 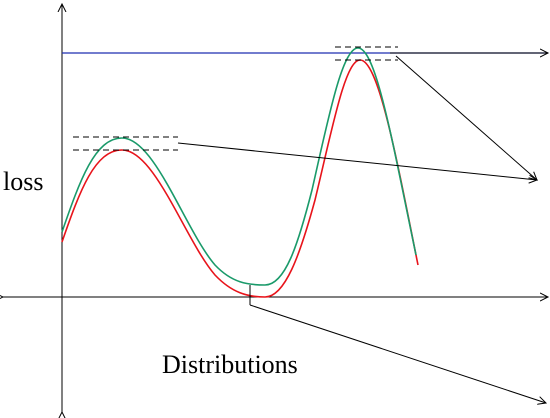 What do you see at coordinates (230, 364) in the screenshot?
I see `x-axis-label: Distributions` at bounding box center [230, 364].